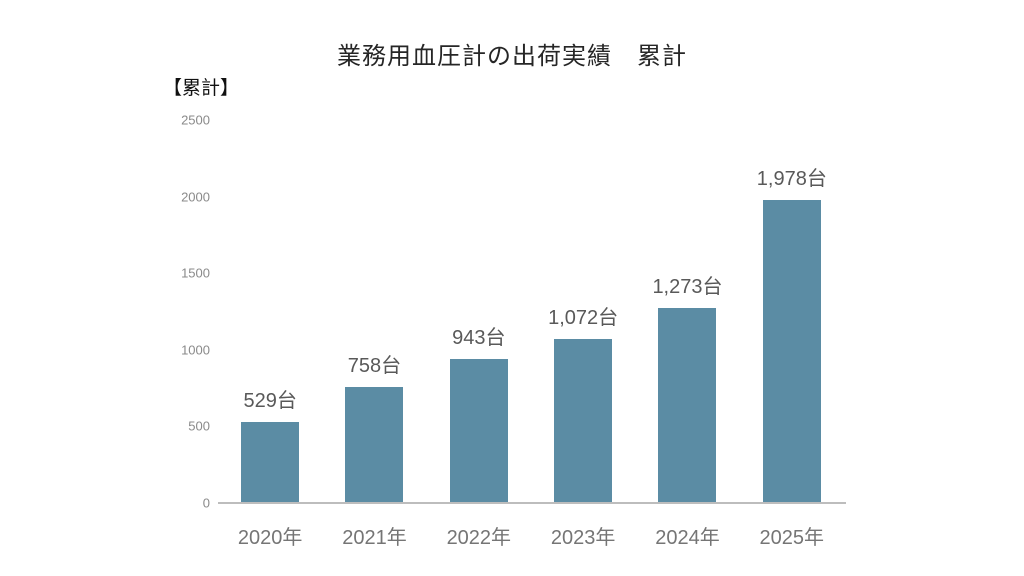  Describe the element at coordinates (180, 312) in the screenshot. I see `y-axis: 0 500 1000 1500 2000 2500` at that location.